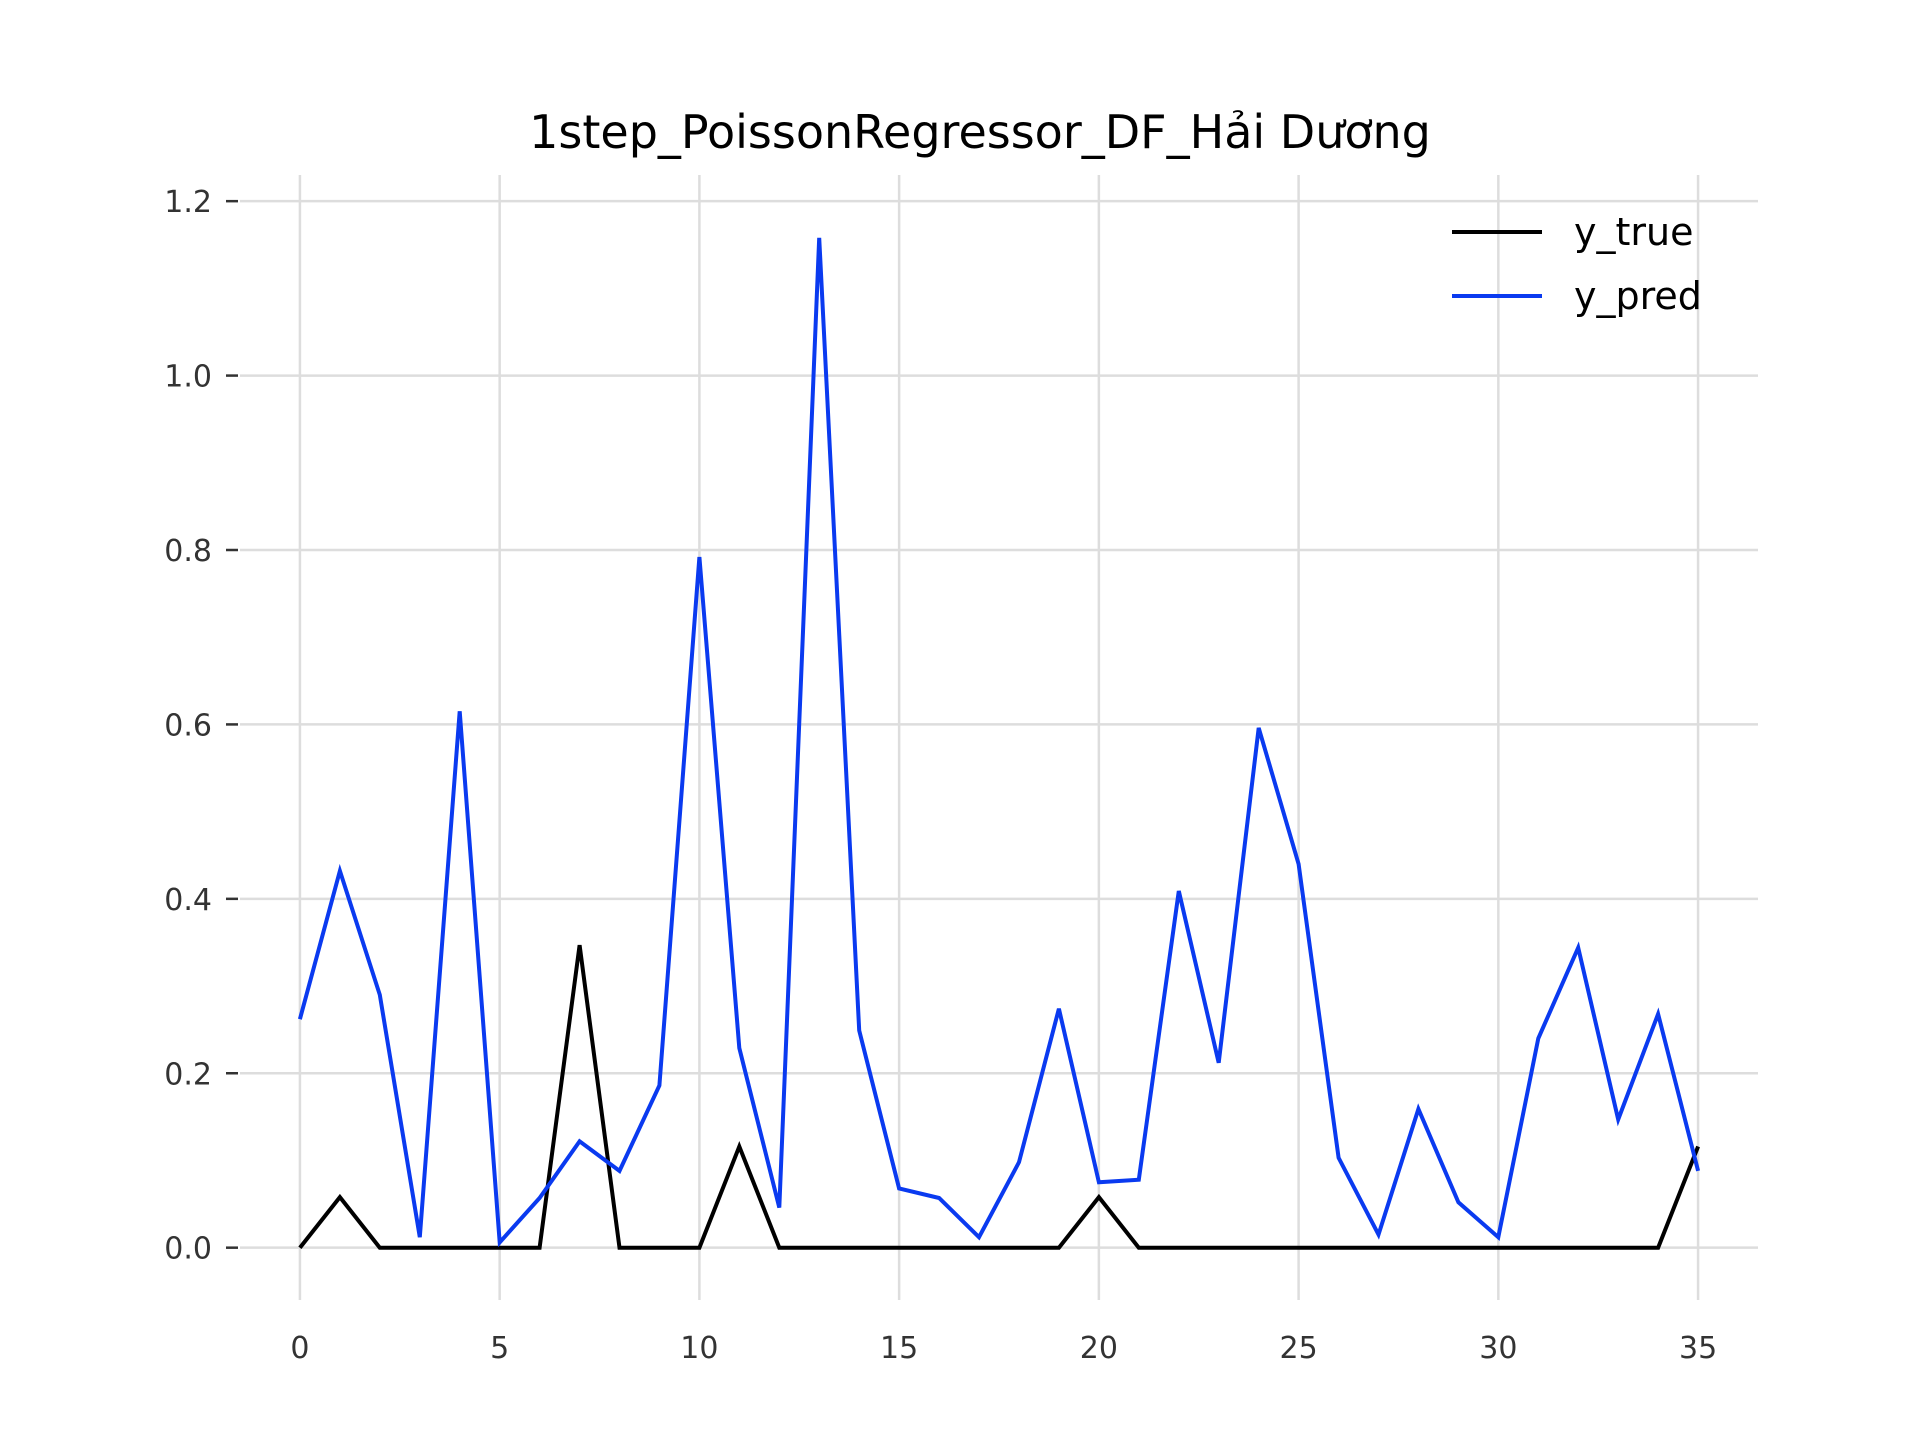  I want to click on y-tick-label: 0.4, so click(188, 900).